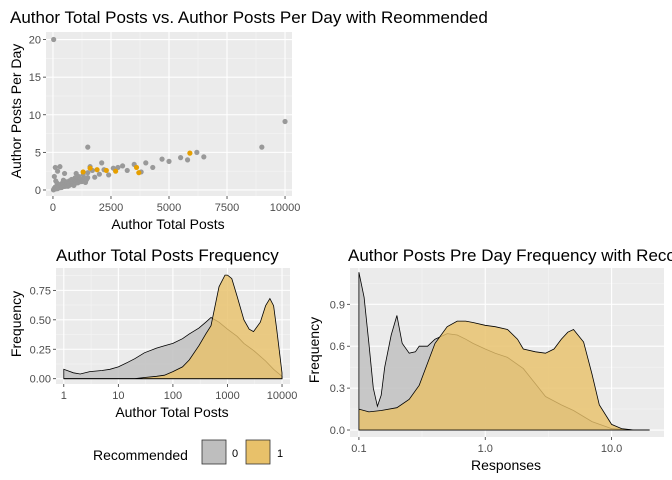 The width and height of the screenshot is (672, 480). What do you see at coordinates (40, 380) in the screenshot?
I see `y-tick-label: 0.00` at bounding box center [40, 380].